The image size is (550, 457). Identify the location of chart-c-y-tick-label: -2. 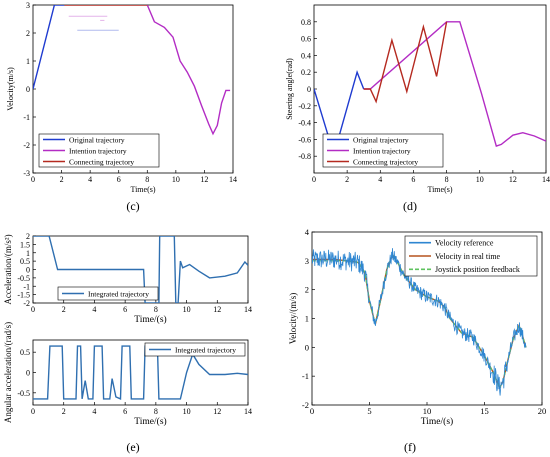
(26, 145).